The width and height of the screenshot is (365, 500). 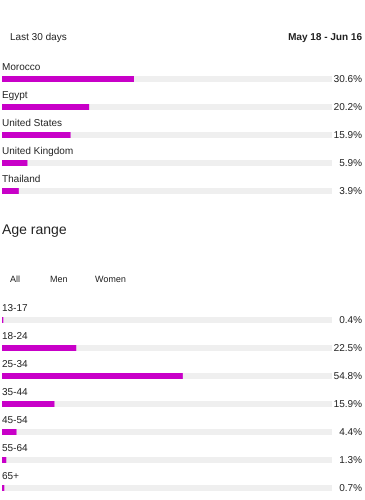 I want to click on data-label: 0.4%, so click(x=350, y=320).